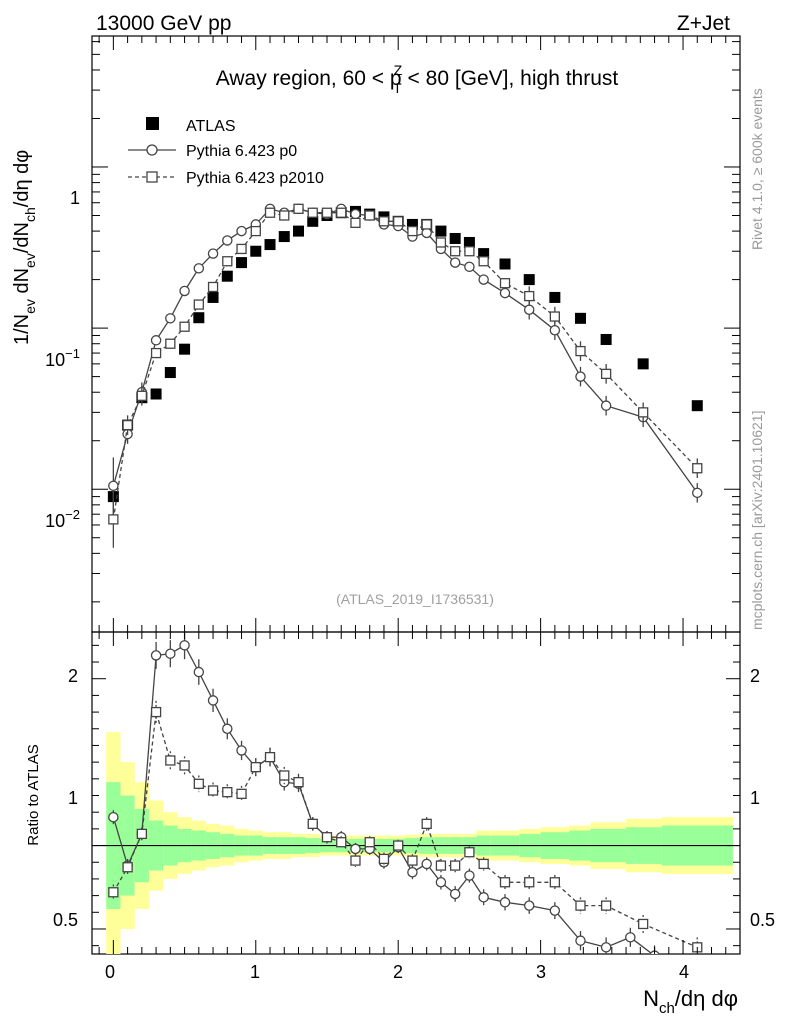 The image size is (786, 1024). What do you see at coordinates (211, 126) in the screenshot?
I see `legend-atlas-label: ATLAS` at bounding box center [211, 126].